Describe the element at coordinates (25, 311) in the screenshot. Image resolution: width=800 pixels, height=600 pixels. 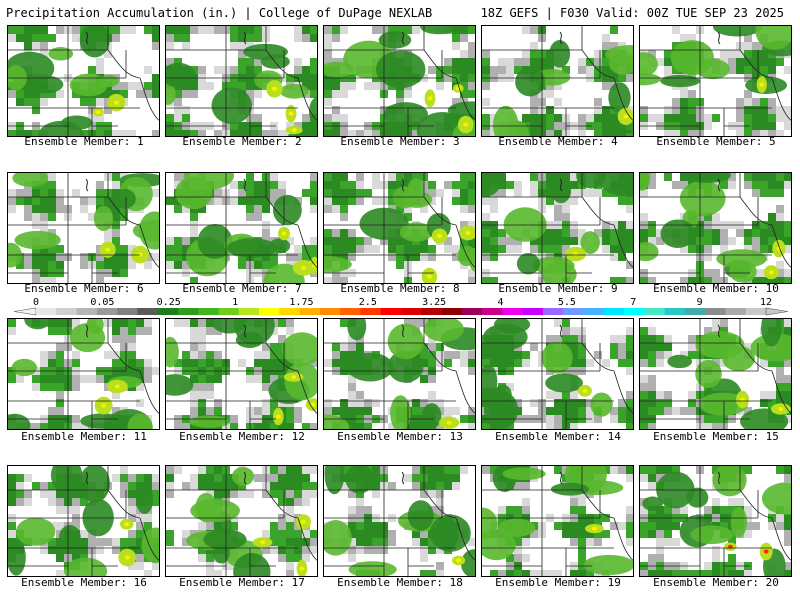
I see `colorbar-min-arrow` at that location.